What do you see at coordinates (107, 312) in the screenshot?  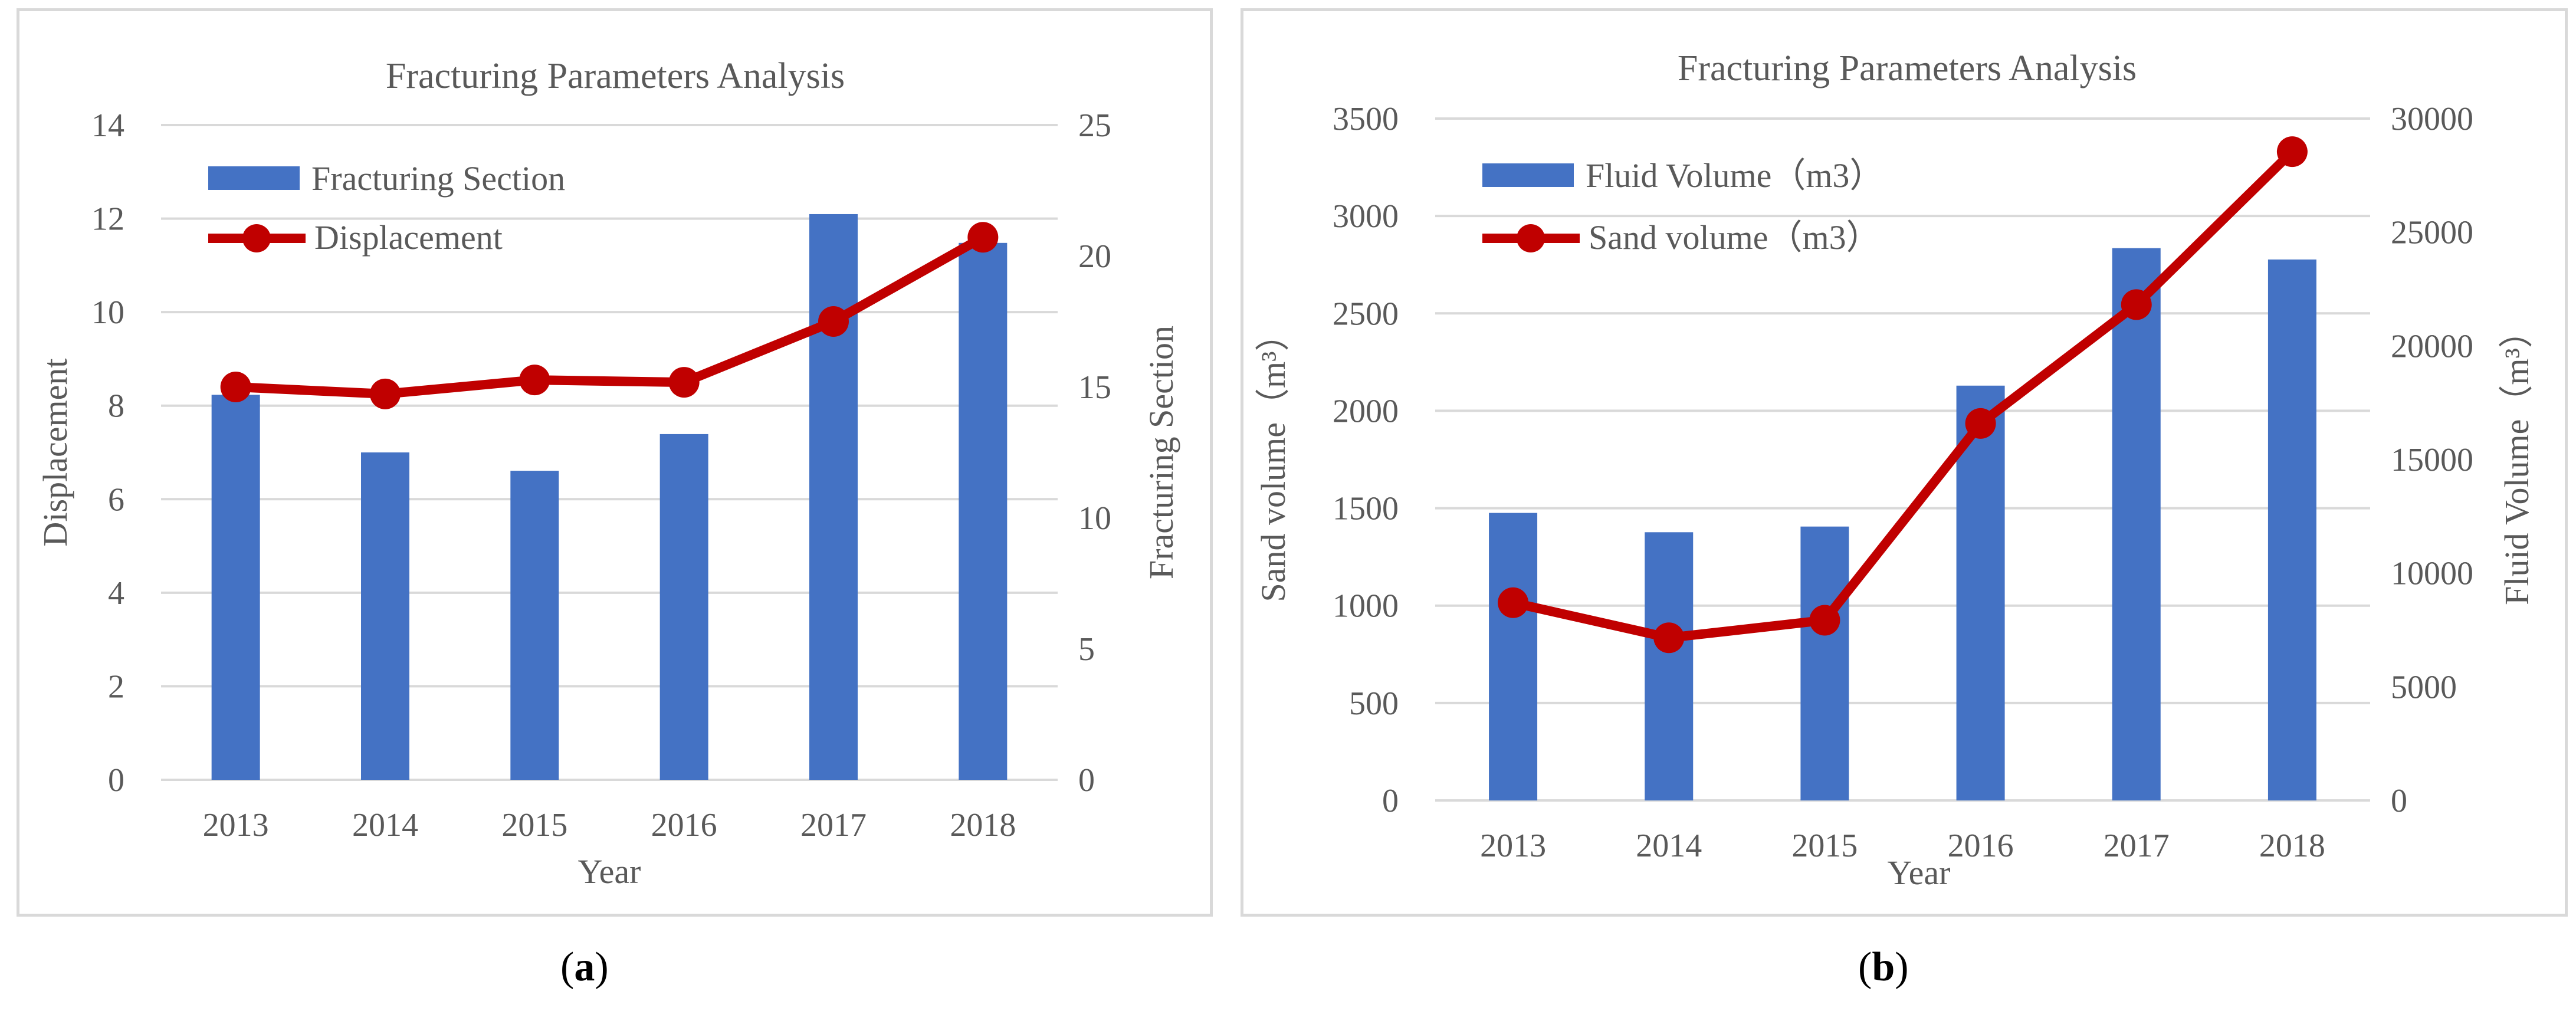 I see `chart-a-y-left-tick-label: 10` at bounding box center [107, 312].